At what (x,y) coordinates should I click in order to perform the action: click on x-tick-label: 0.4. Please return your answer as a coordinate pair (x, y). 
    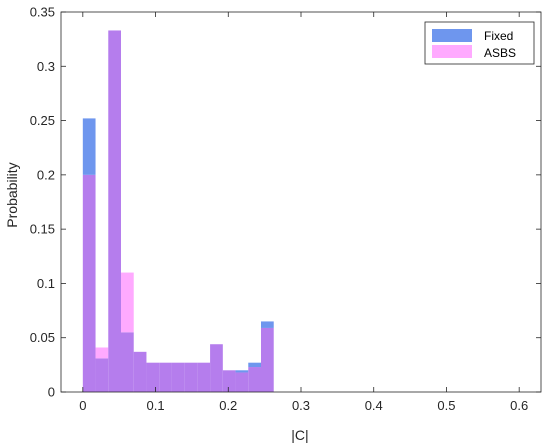
    Looking at the image, I should click on (374, 405).